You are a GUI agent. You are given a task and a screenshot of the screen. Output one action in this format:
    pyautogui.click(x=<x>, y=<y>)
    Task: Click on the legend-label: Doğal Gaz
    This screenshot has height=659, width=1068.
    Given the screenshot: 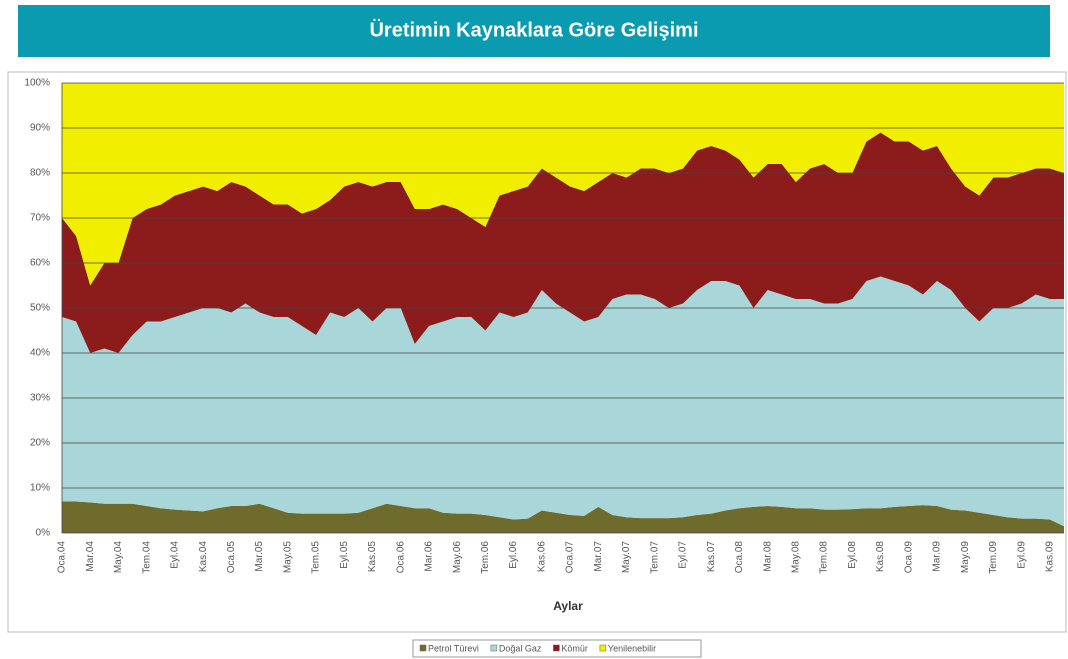 What is the action you would take?
    pyautogui.click(x=520, y=648)
    